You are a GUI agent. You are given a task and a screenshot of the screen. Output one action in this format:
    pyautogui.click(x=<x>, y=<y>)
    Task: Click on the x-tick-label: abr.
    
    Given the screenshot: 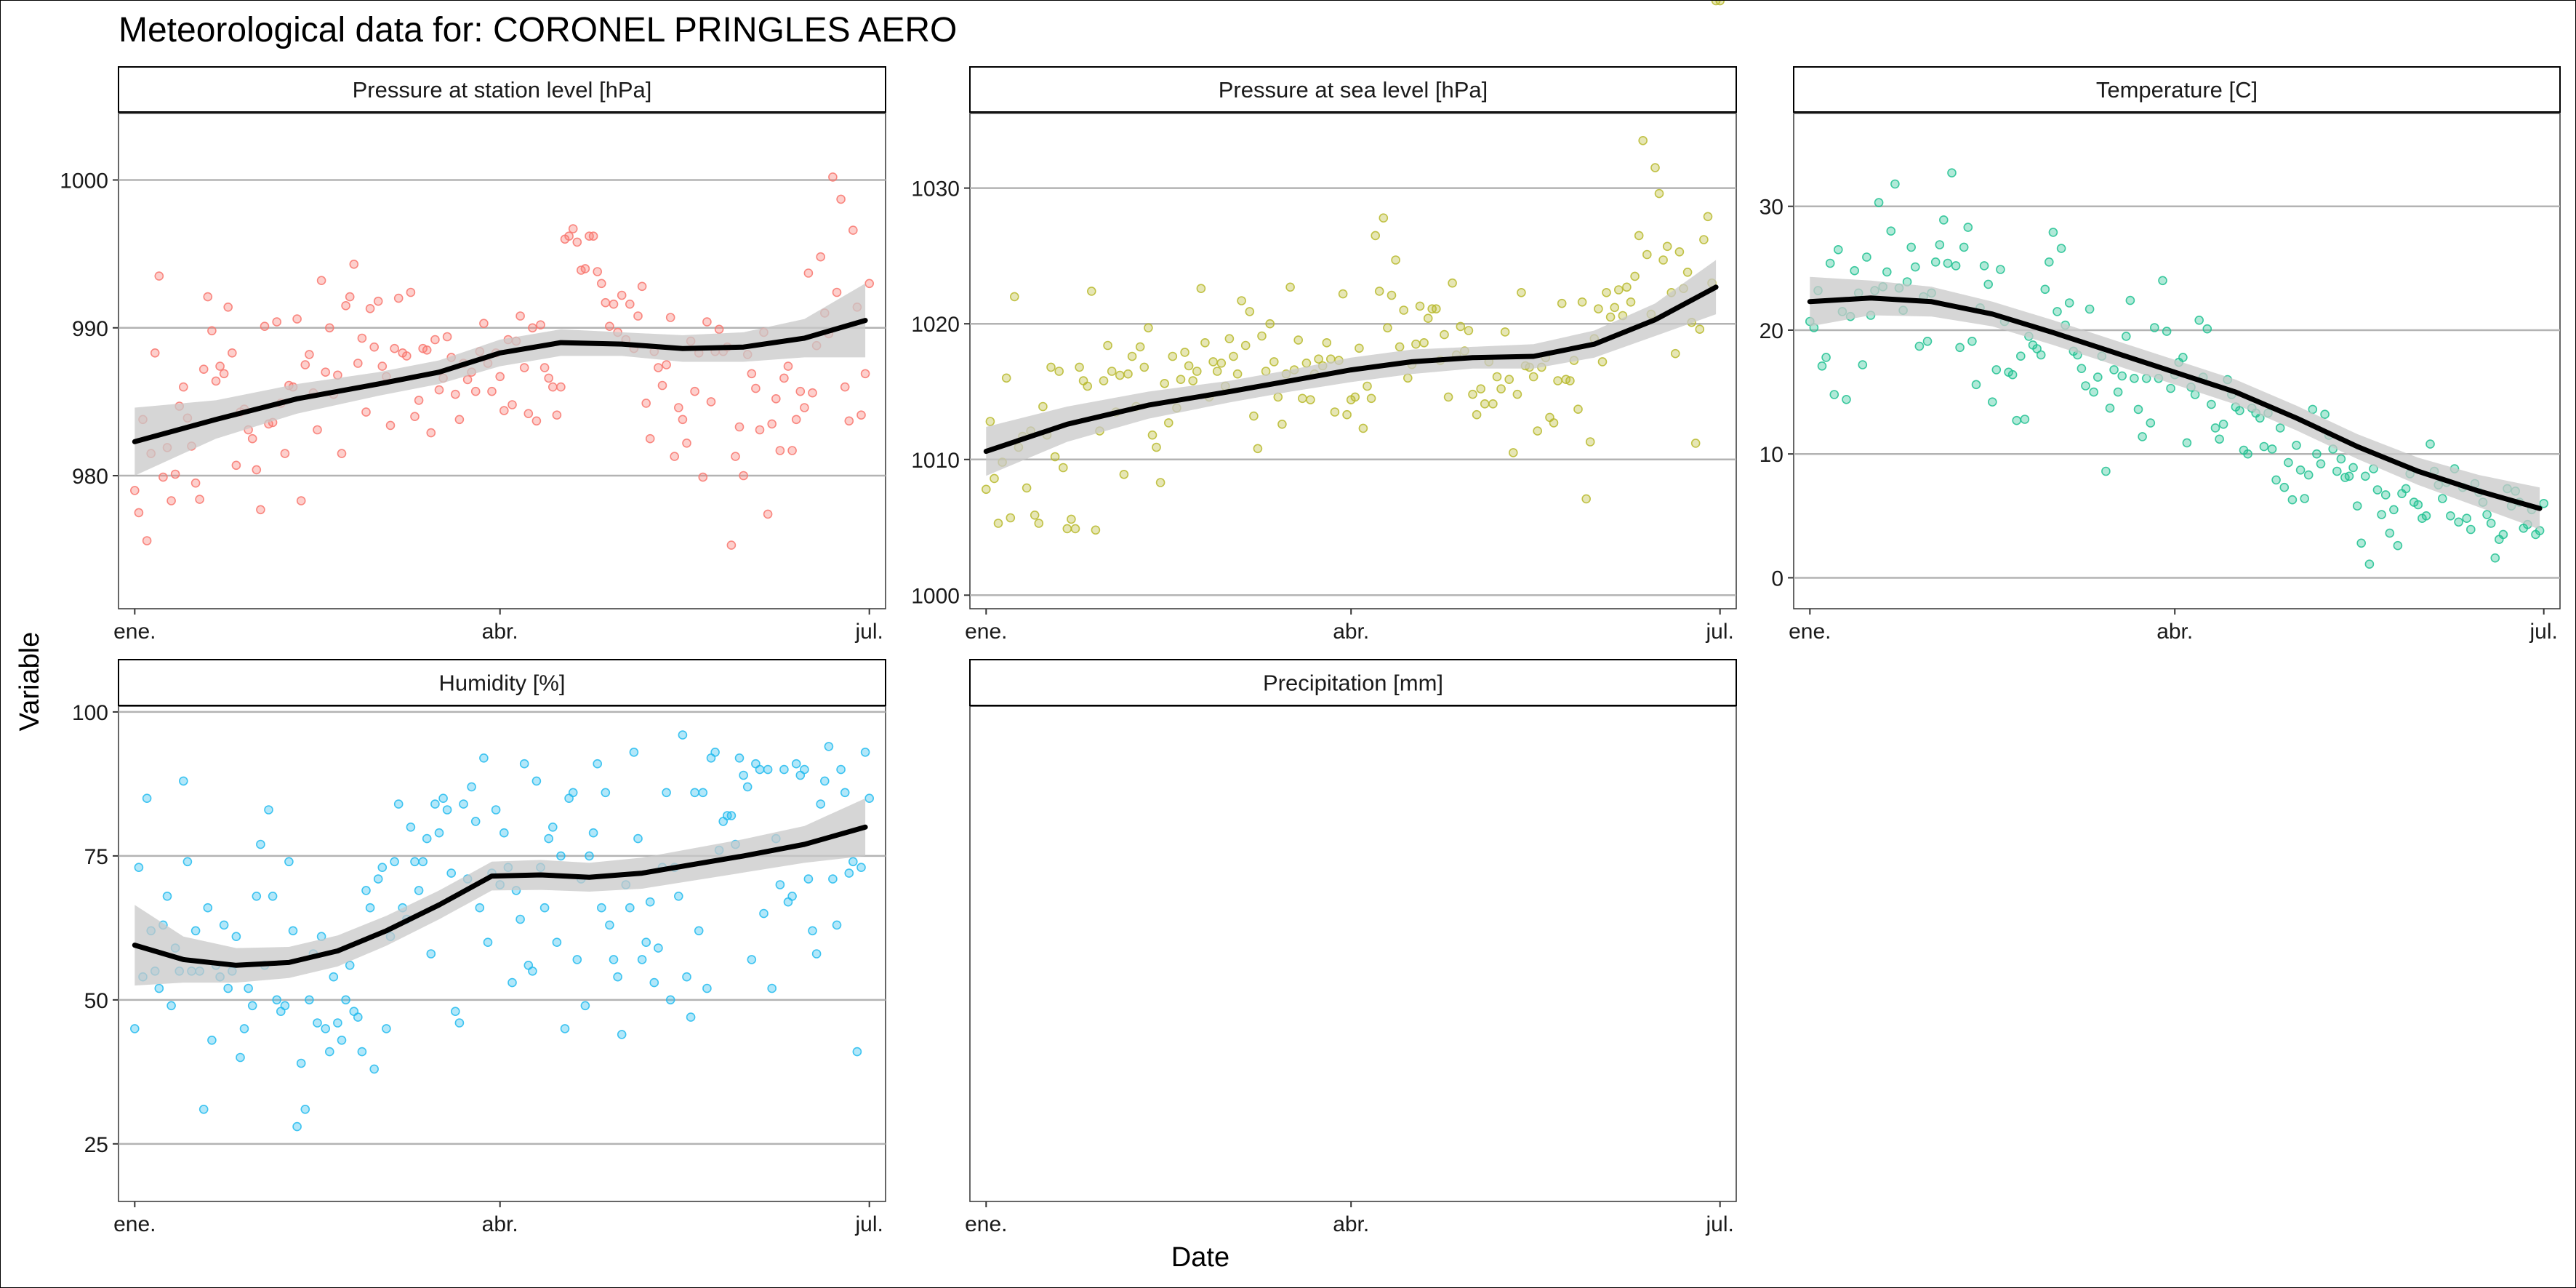 What is the action you would take?
    pyautogui.click(x=500, y=1224)
    